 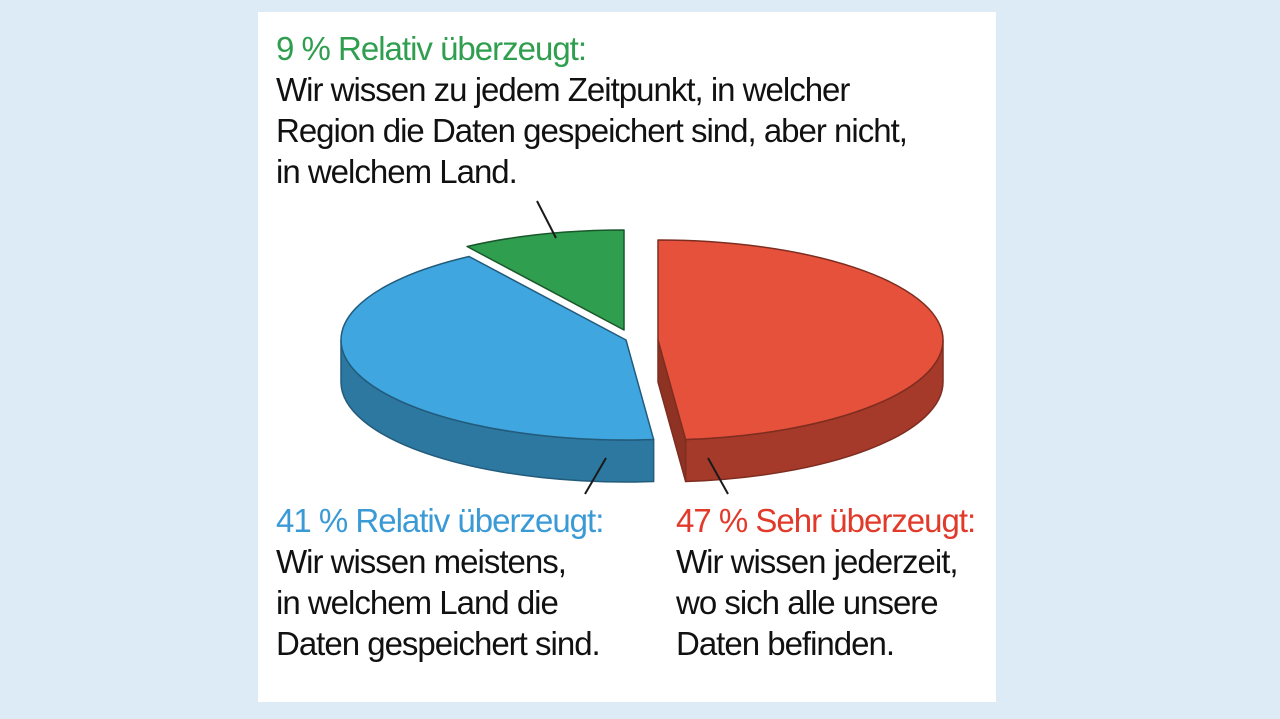 I want to click on pie-slice-red, so click(x=800, y=340).